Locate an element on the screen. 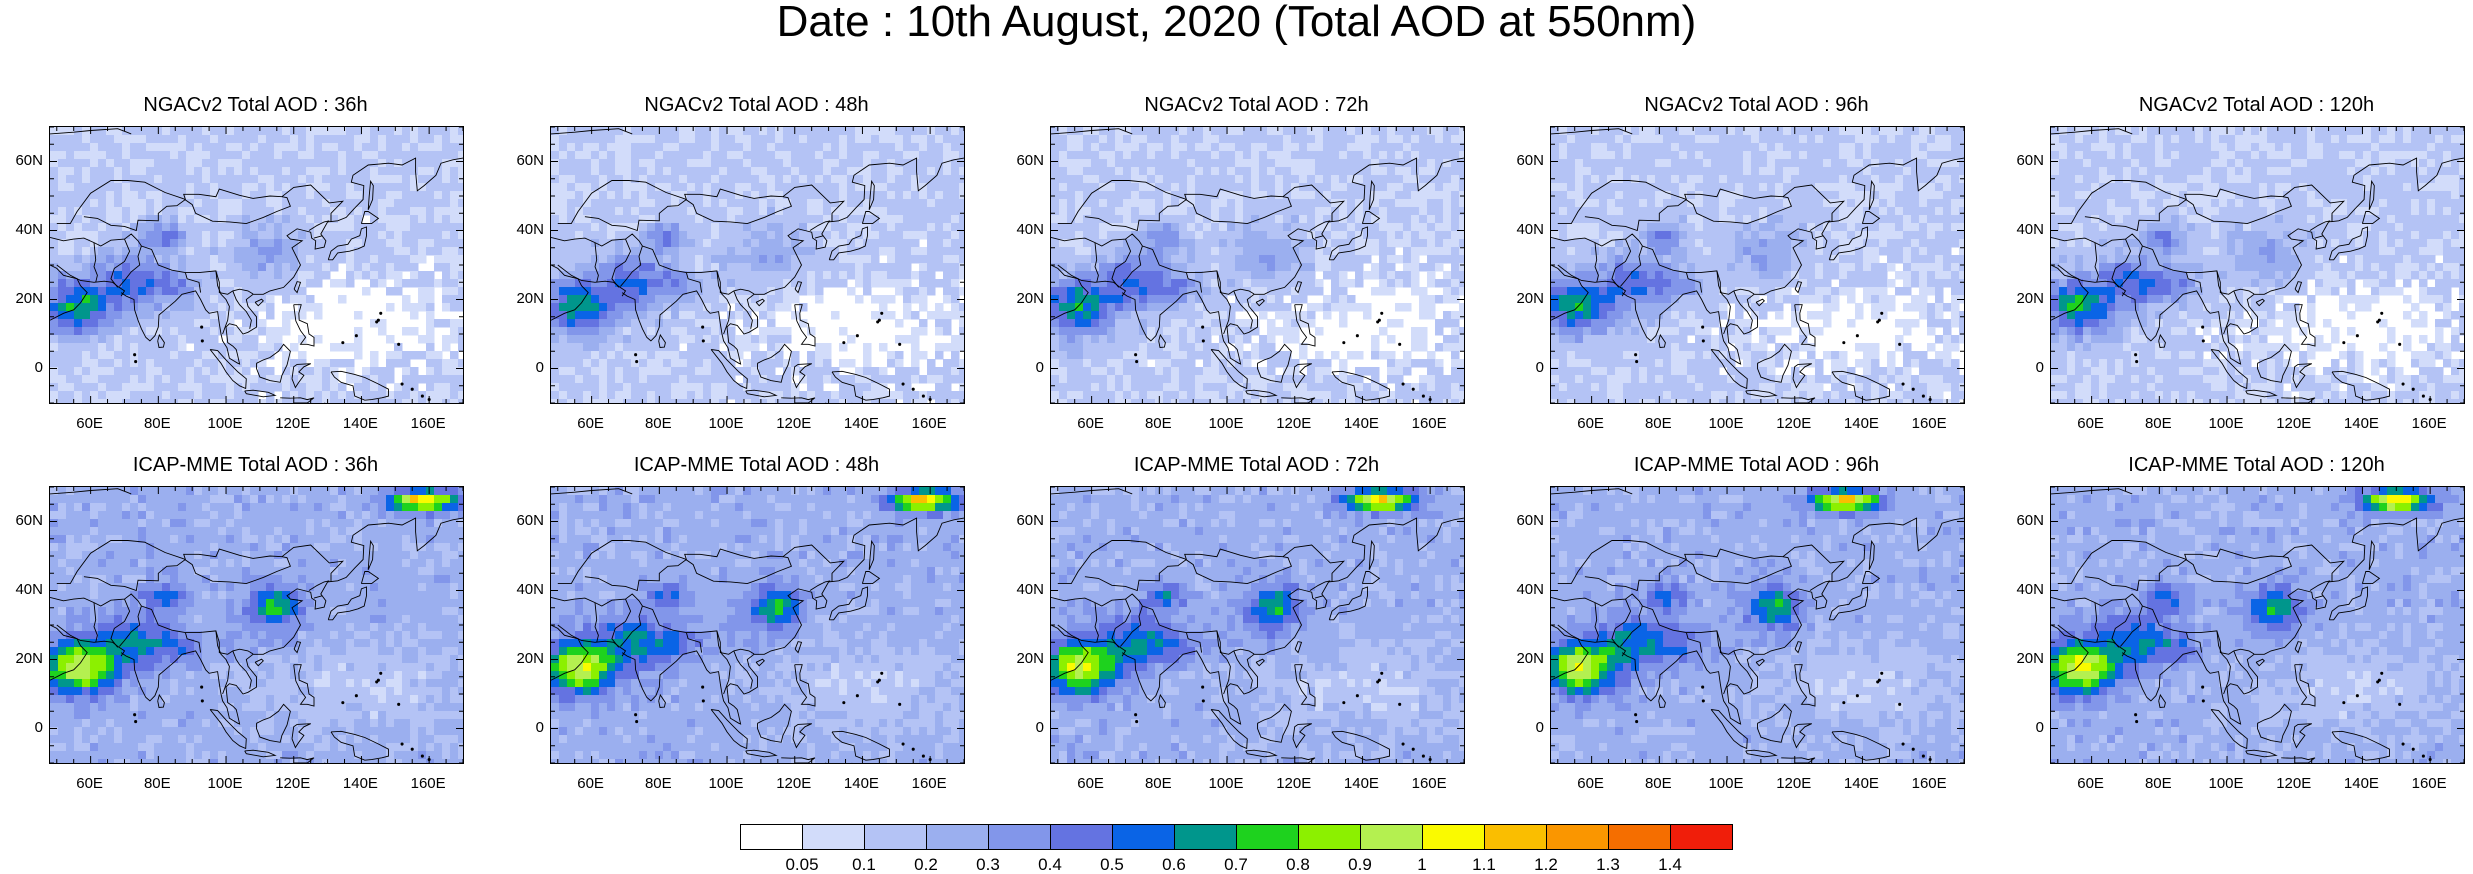 The image size is (2473, 874). coastline is located at coordinates (273, 363).